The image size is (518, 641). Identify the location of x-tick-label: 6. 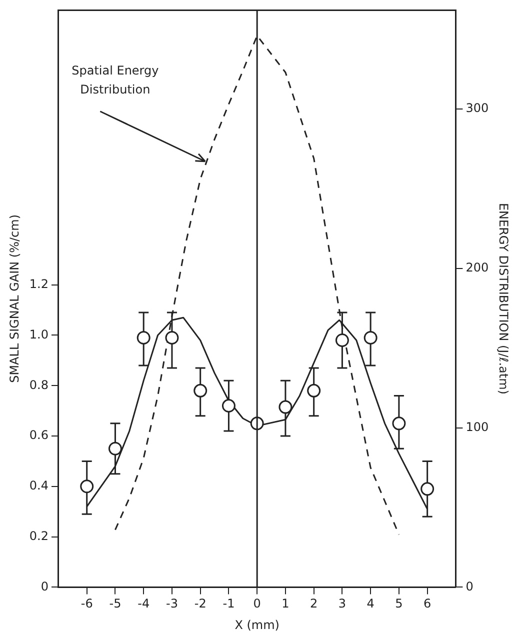
(428, 603).